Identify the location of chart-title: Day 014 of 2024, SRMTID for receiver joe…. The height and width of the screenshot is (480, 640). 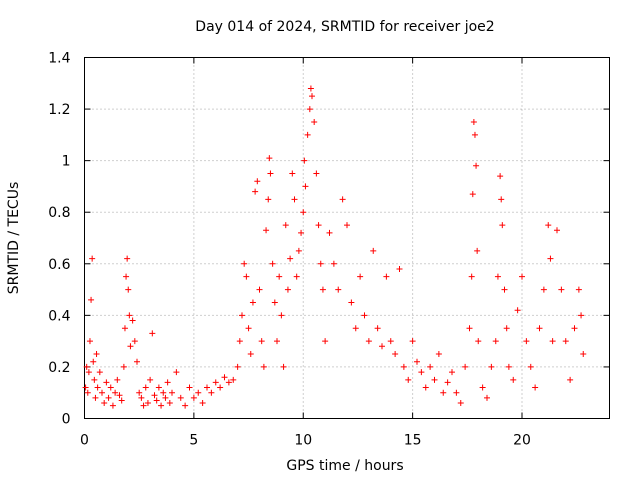
(344, 27).